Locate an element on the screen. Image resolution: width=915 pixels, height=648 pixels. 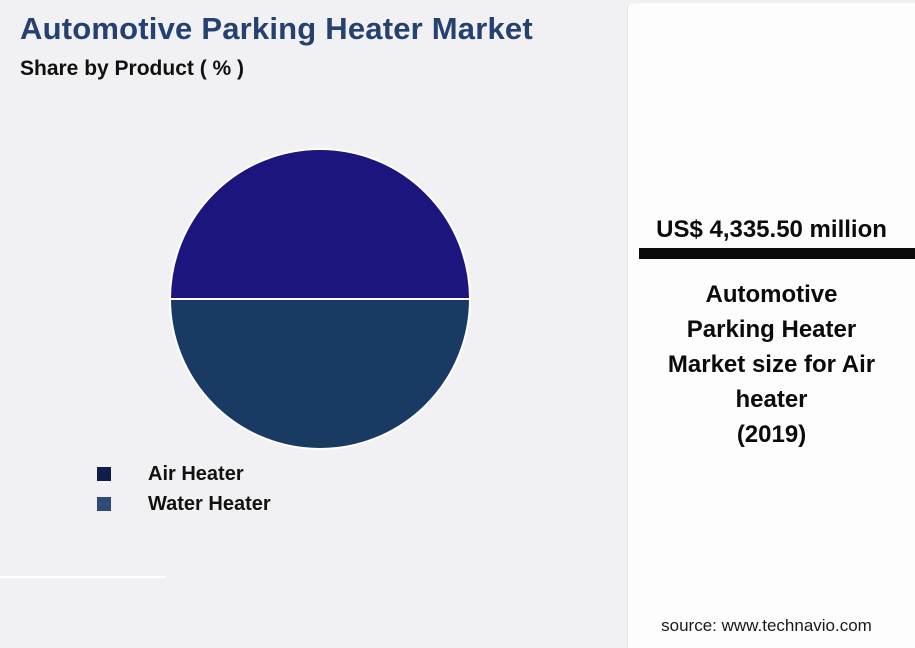
faint-divider-line is located at coordinates (83, 577).